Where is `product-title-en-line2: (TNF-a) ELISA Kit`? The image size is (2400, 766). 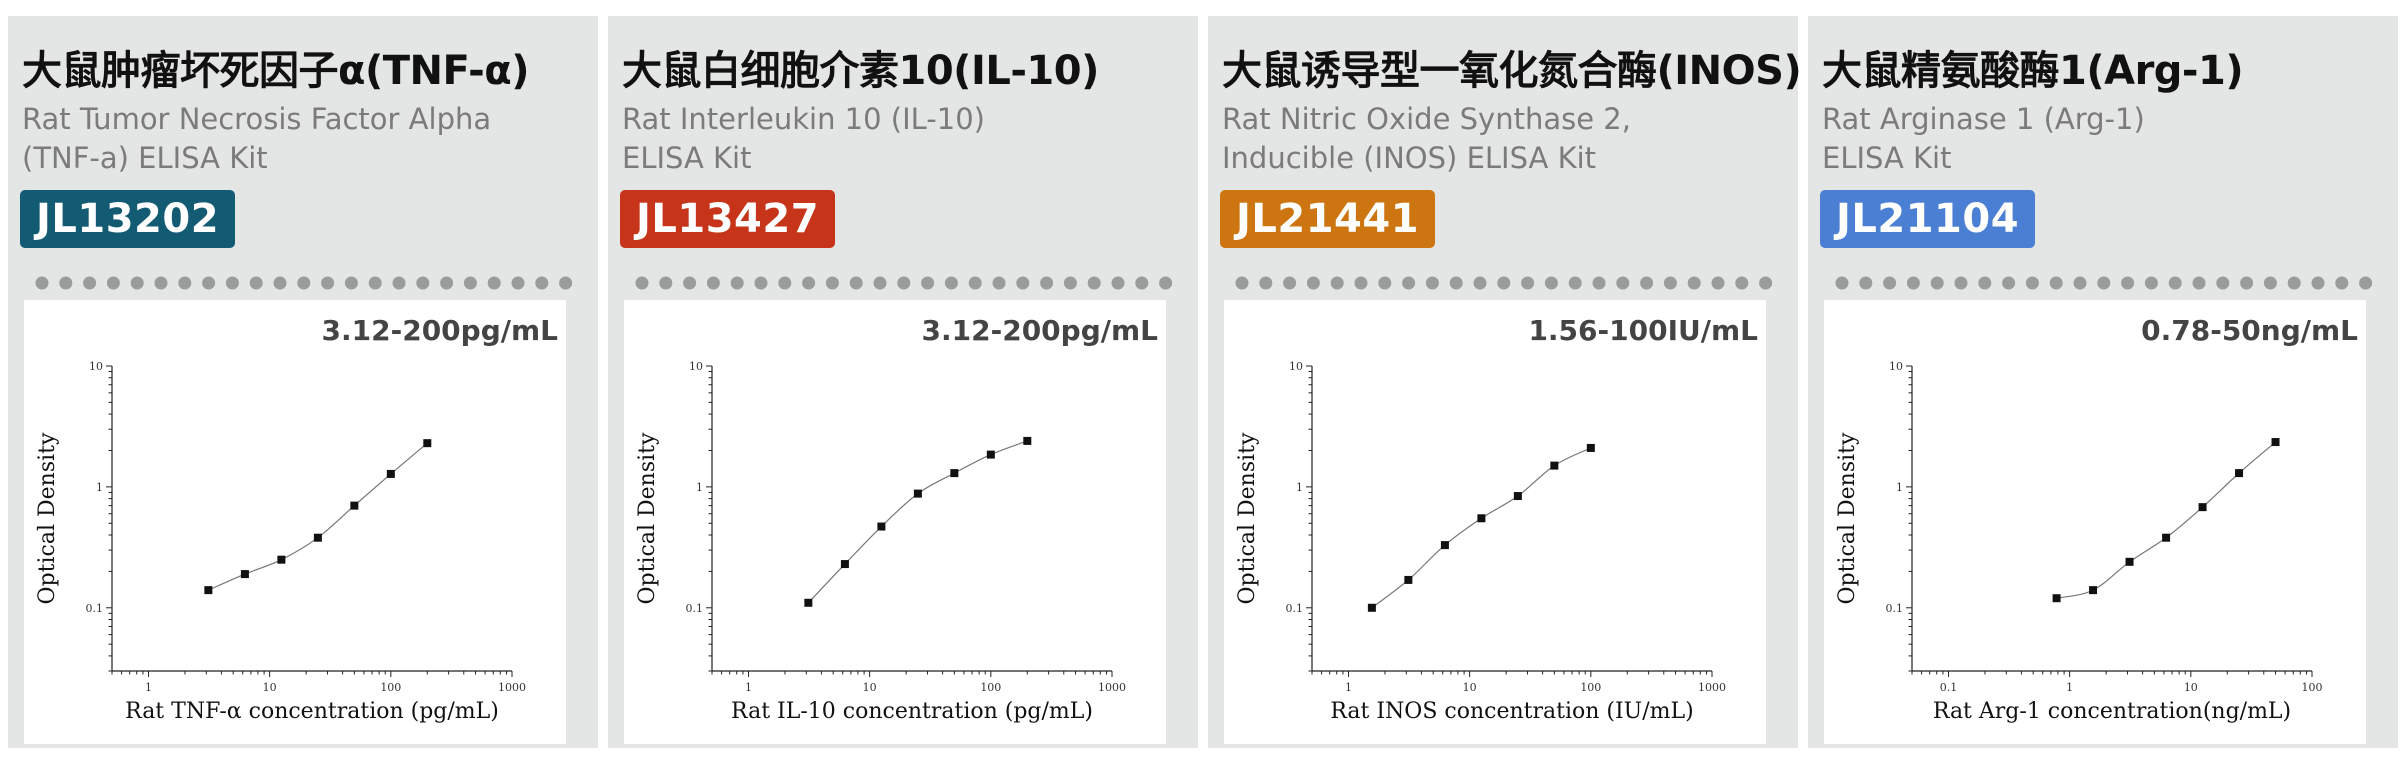
product-title-en-line2: (TNF-a) ELISA Kit is located at coordinates (145, 158).